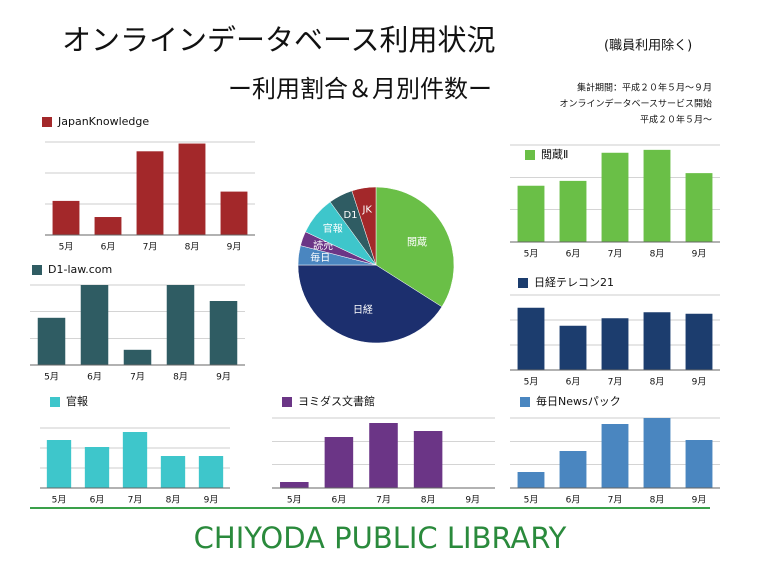  Describe the element at coordinates (279, 40) in the screenshot. I see `title: オンラインデータベース利用状況` at that location.